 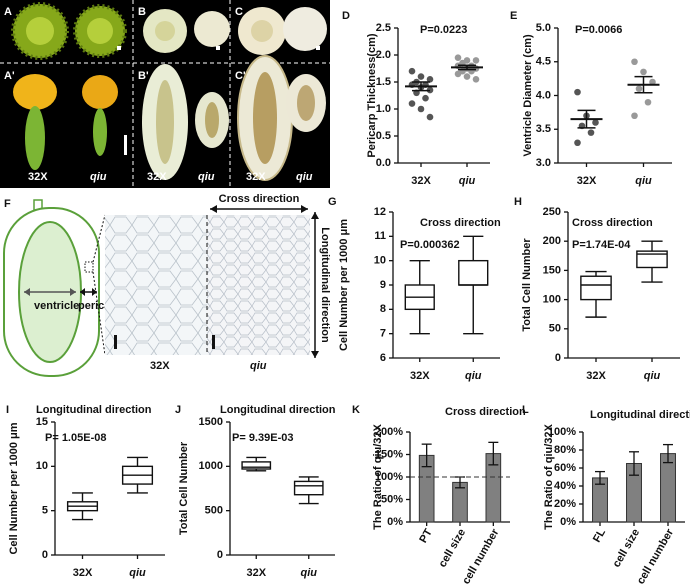 I want to click on photo-label: A, so click(x=8, y=12).